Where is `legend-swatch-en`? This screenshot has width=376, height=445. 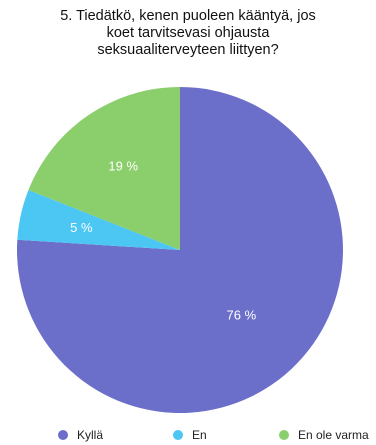
legend-swatch-en is located at coordinates (178, 435).